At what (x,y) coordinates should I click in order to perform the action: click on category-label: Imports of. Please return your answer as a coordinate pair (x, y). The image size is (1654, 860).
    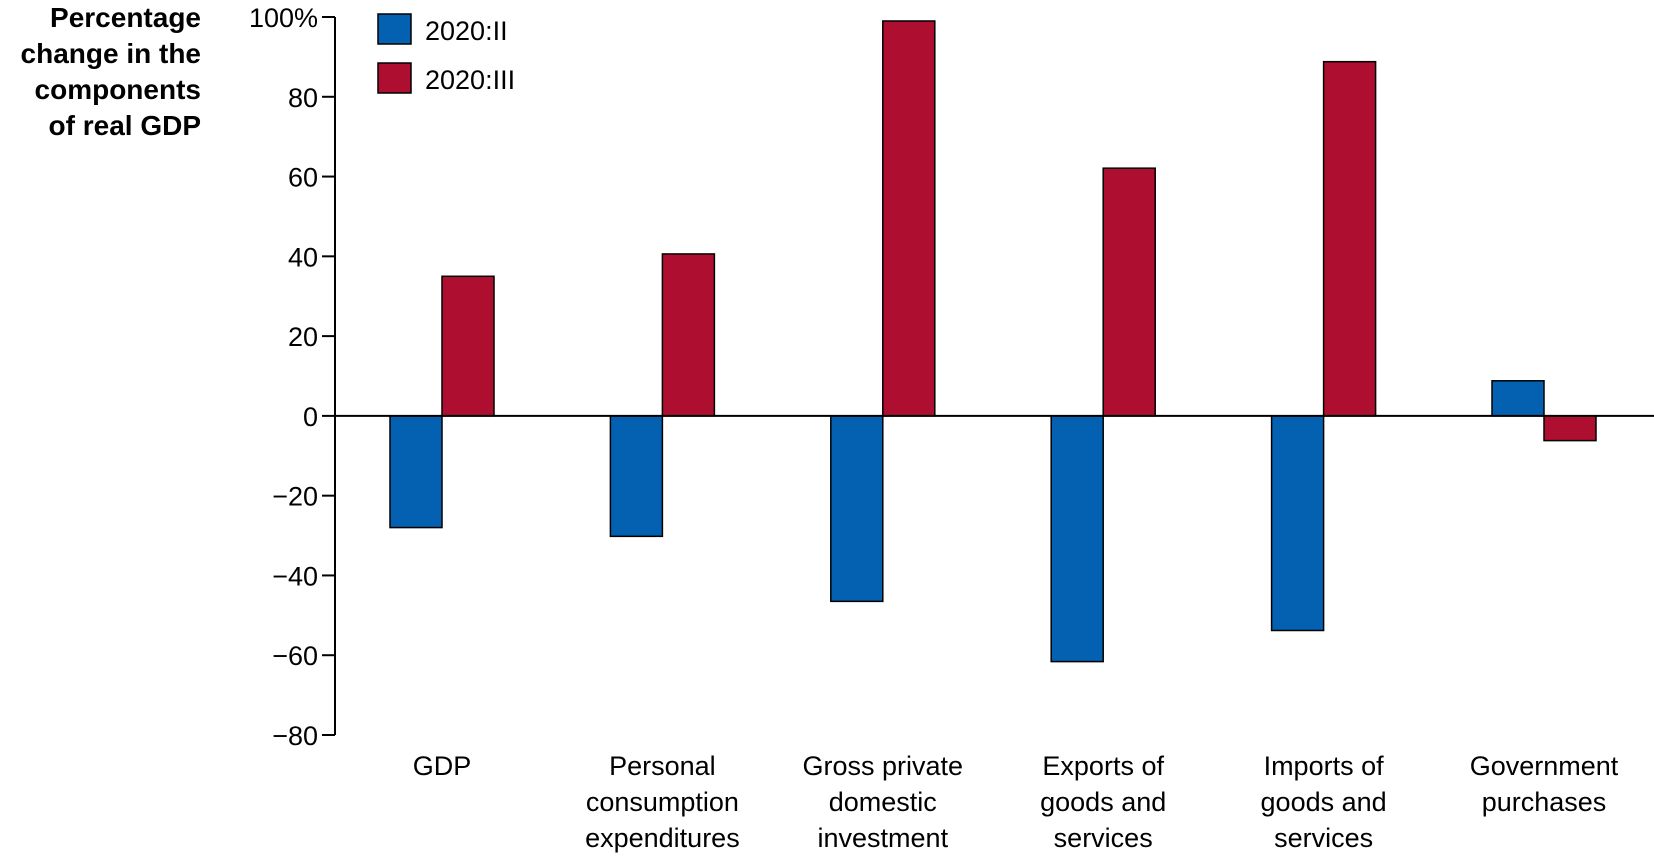
    Looking at the image, I should click on (1324, 766).